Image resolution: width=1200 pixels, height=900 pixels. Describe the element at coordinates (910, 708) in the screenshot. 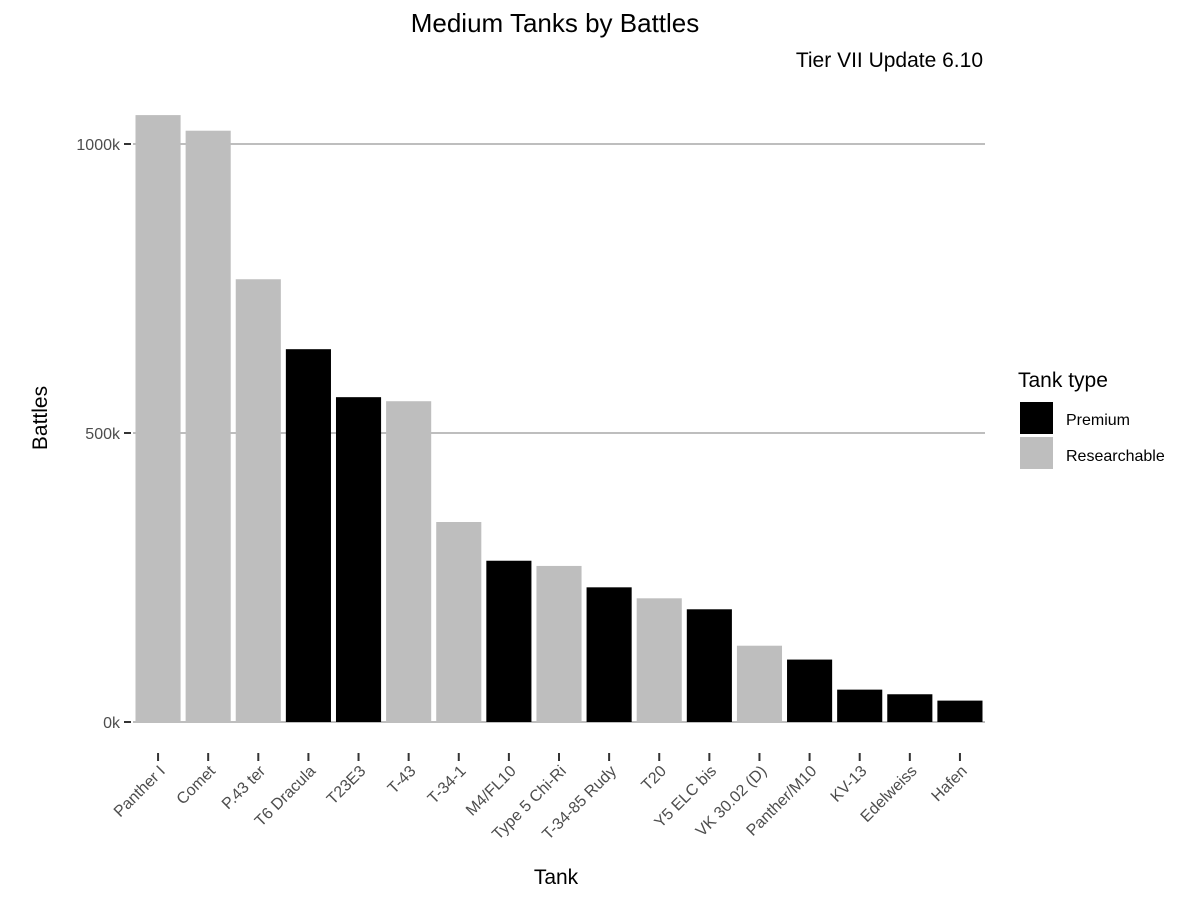

I see `bar-edelweiss` at that location.